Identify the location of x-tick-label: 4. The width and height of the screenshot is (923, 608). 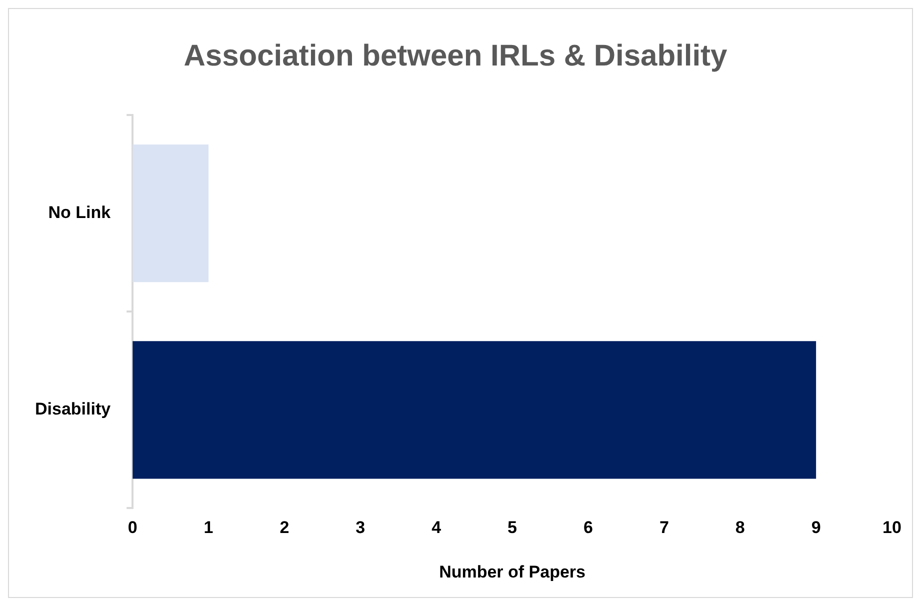
(437, 528).